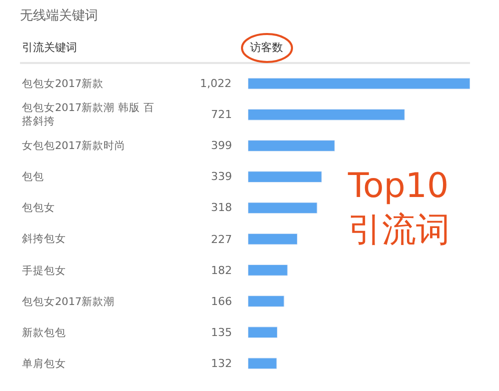  Describe the element at coordinates (221, 301) in the screenshot. I see `data-label: 166` at that location.